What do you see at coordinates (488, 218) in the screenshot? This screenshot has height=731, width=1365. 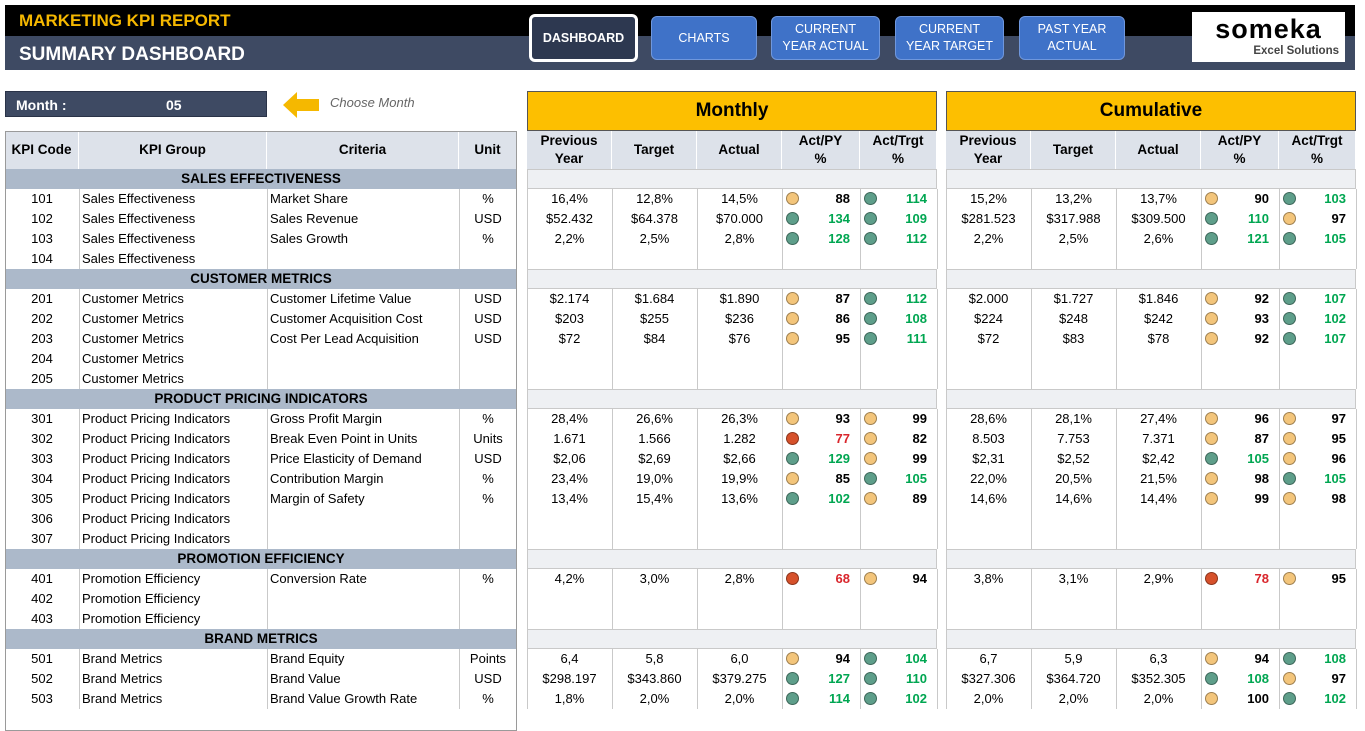 I see `kpi-unit: USD` at bounding box center [488, 218].